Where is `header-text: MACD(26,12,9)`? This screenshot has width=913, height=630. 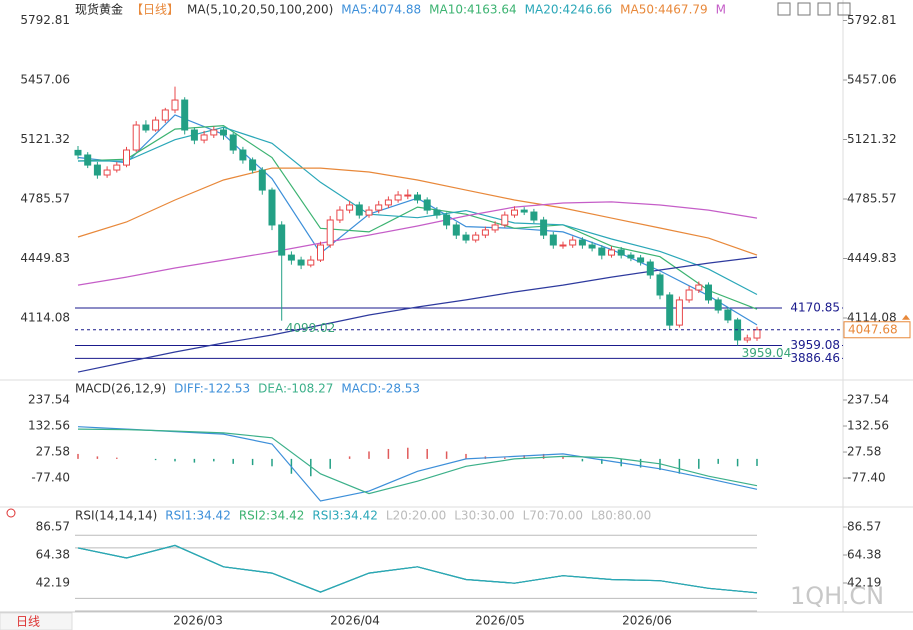
header-text: MACD(26,12,9) is located at coordinates (120, 389).